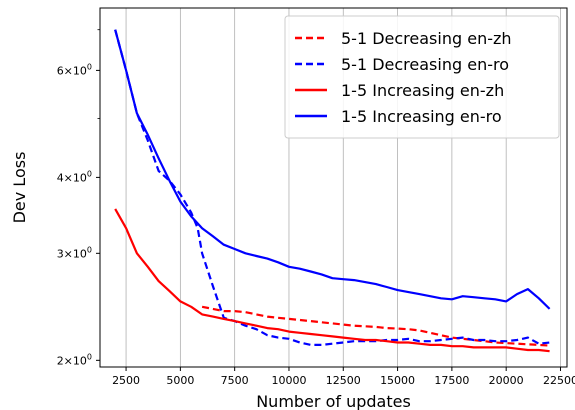 This screenshot has height=410, width=575. I want to click on x-tick-label: 10000, so click(288, 380).